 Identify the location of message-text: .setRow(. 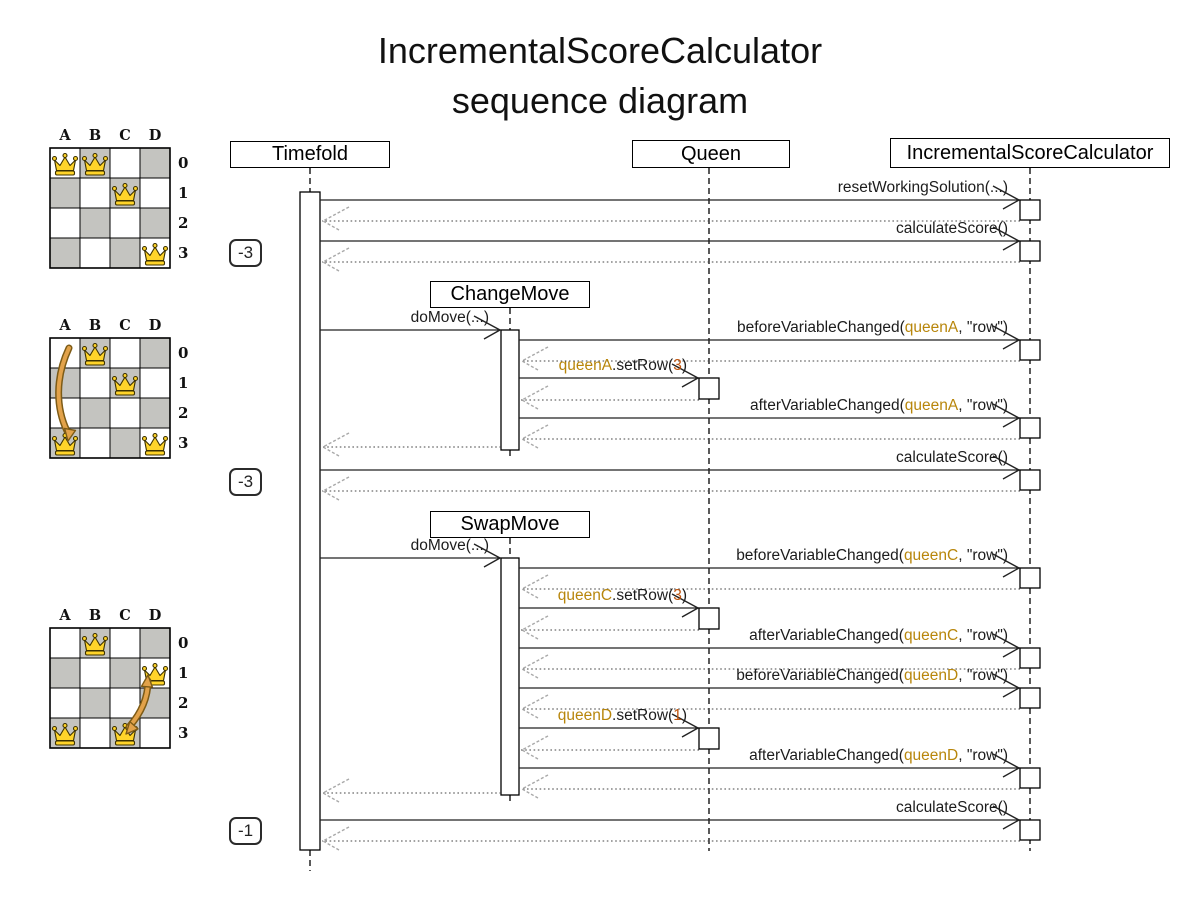
(643, 715).